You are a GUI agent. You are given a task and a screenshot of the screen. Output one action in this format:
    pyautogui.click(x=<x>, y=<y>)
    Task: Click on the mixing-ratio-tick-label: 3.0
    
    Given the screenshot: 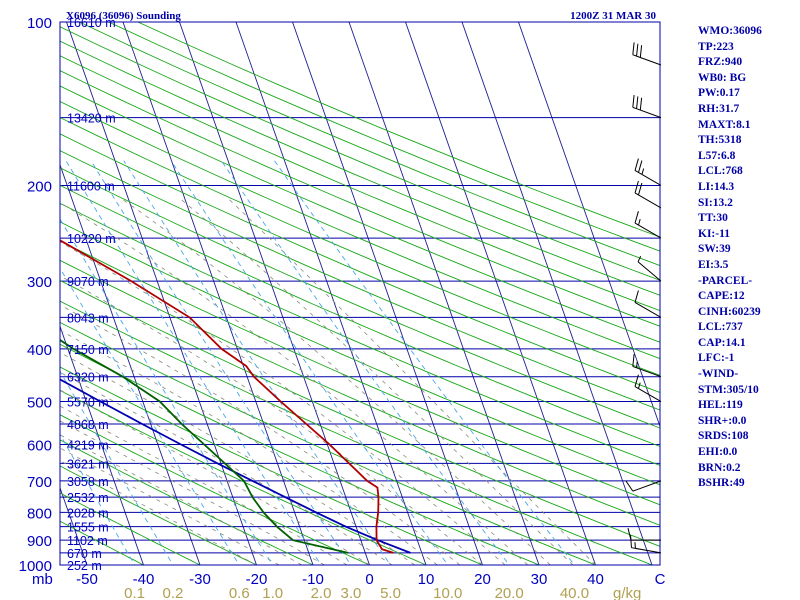 What is the action you would take?
    pyautogui.click(x=351, y=592)
    